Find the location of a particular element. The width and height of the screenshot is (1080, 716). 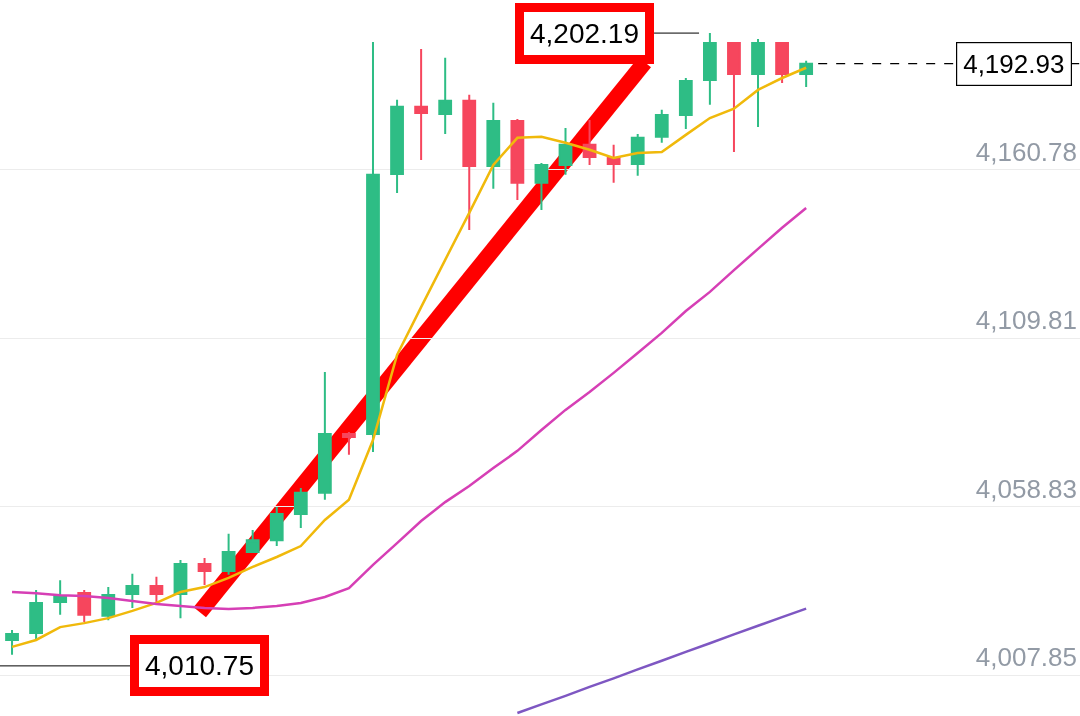

y-tick-label: 4,109.81 is located at coordinates (1026, 320).